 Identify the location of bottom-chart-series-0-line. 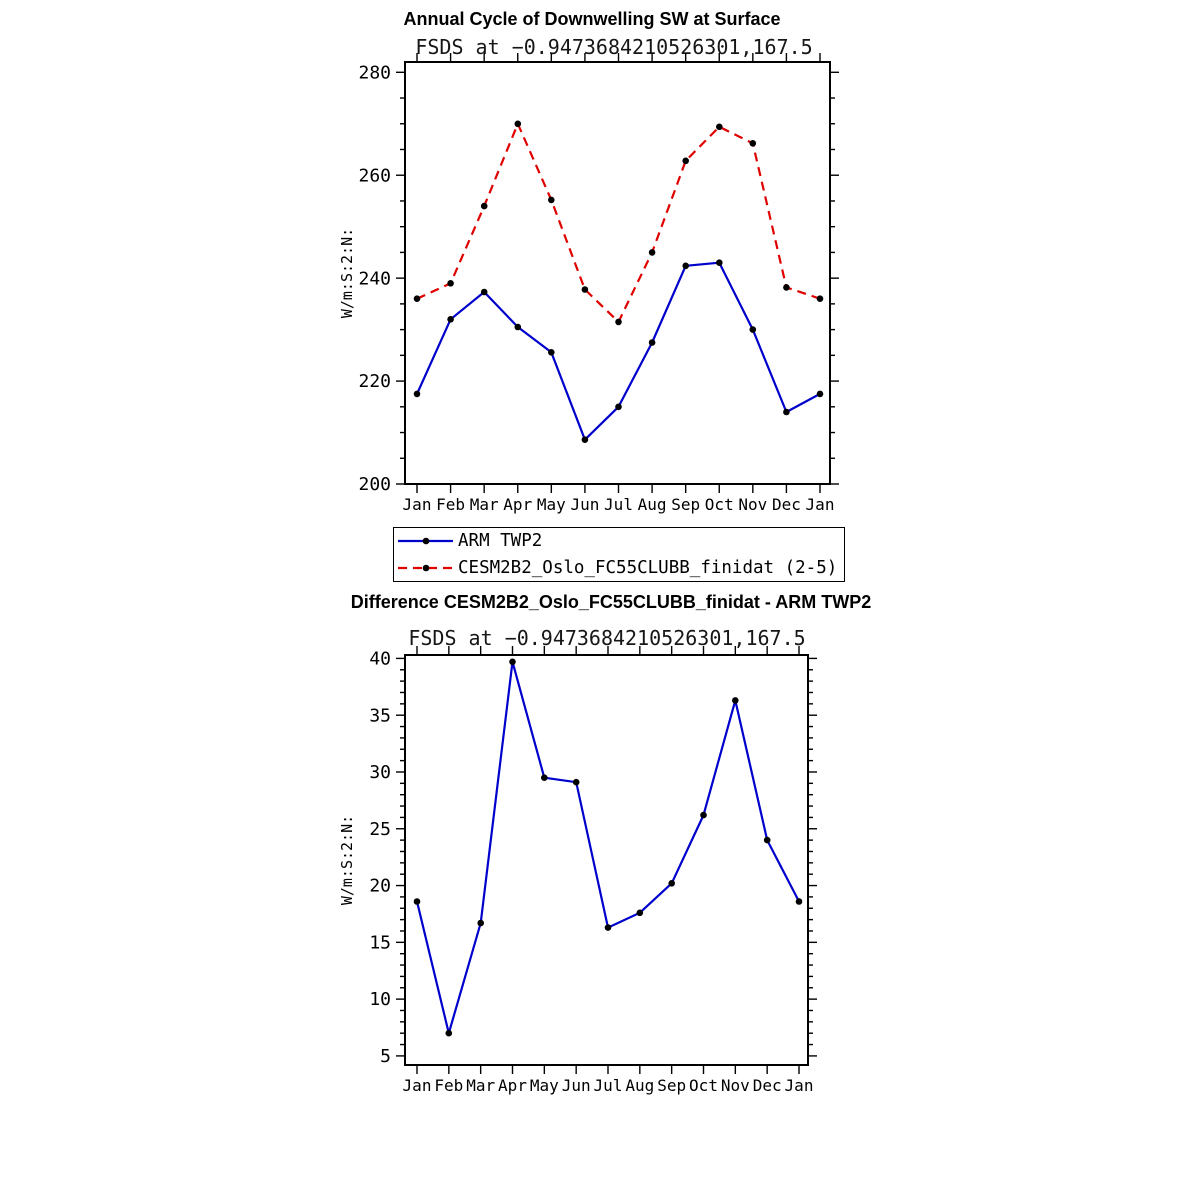
(607, 847).